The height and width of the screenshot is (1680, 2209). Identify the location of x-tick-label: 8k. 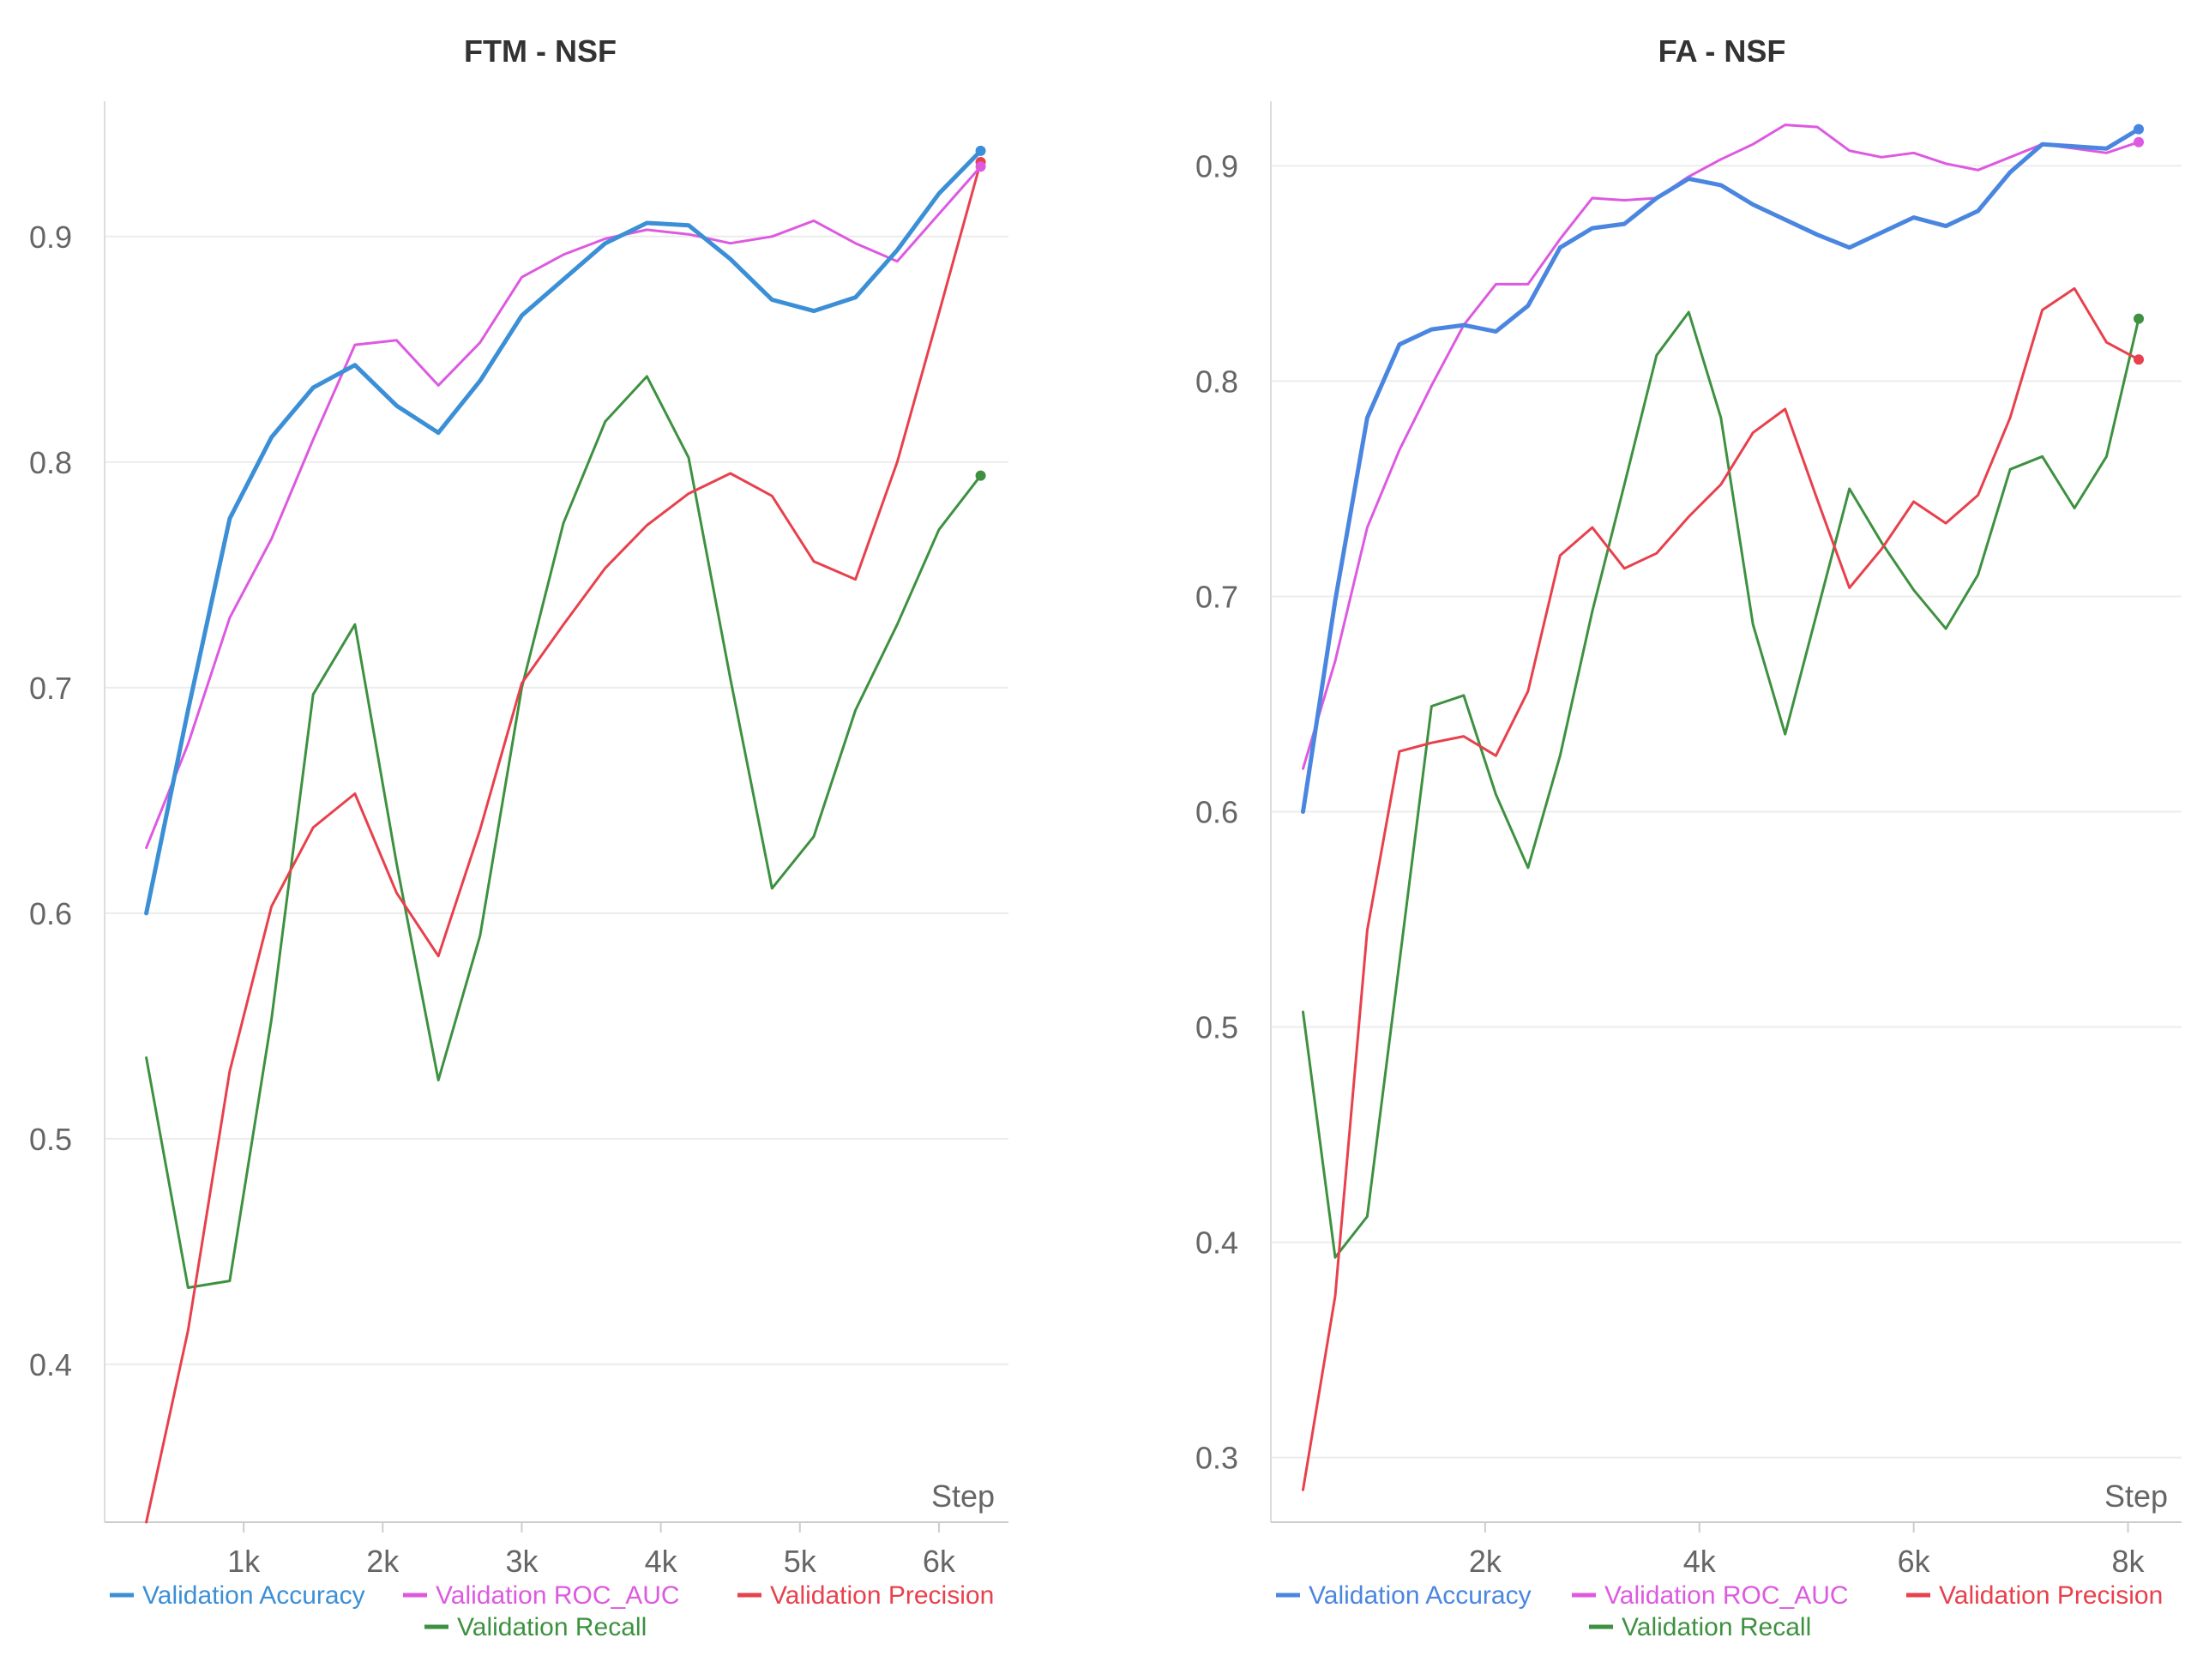
(2129, 1561).